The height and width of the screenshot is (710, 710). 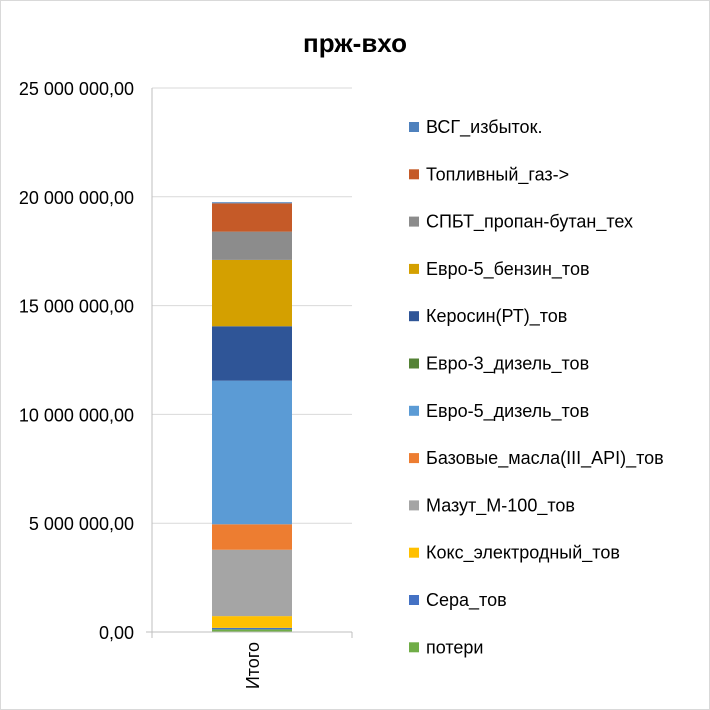 I want to click on x-axis-tick-labels: Итого, so click(x=253, y=665).